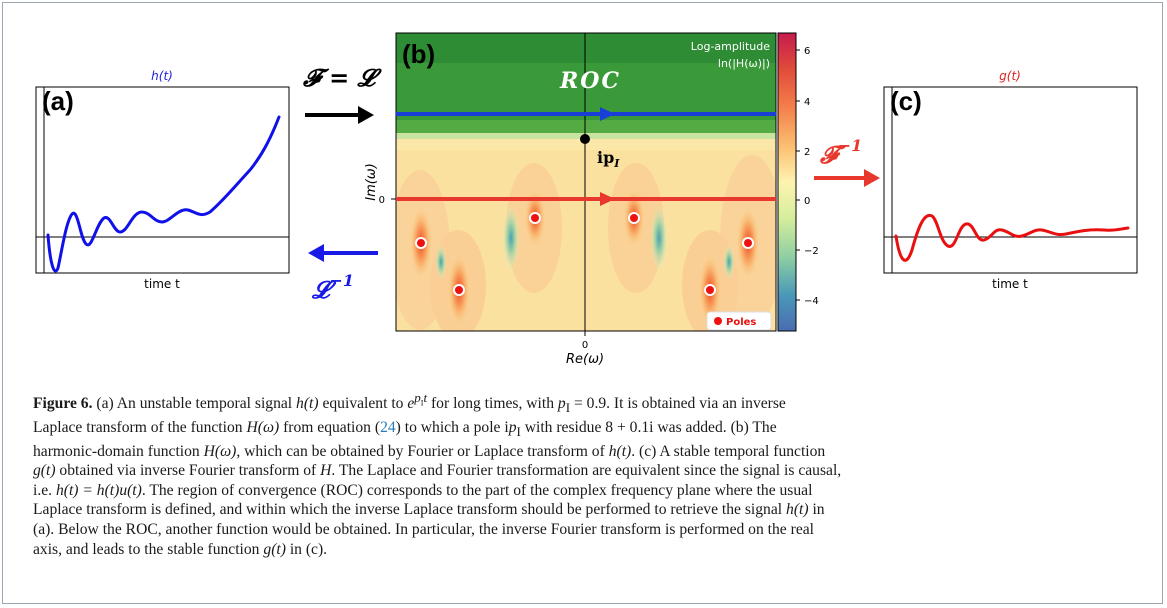 The image size is (1167, 608). I want to click on caption-math: h(t) = h(t)u(t), so click(98, 490).